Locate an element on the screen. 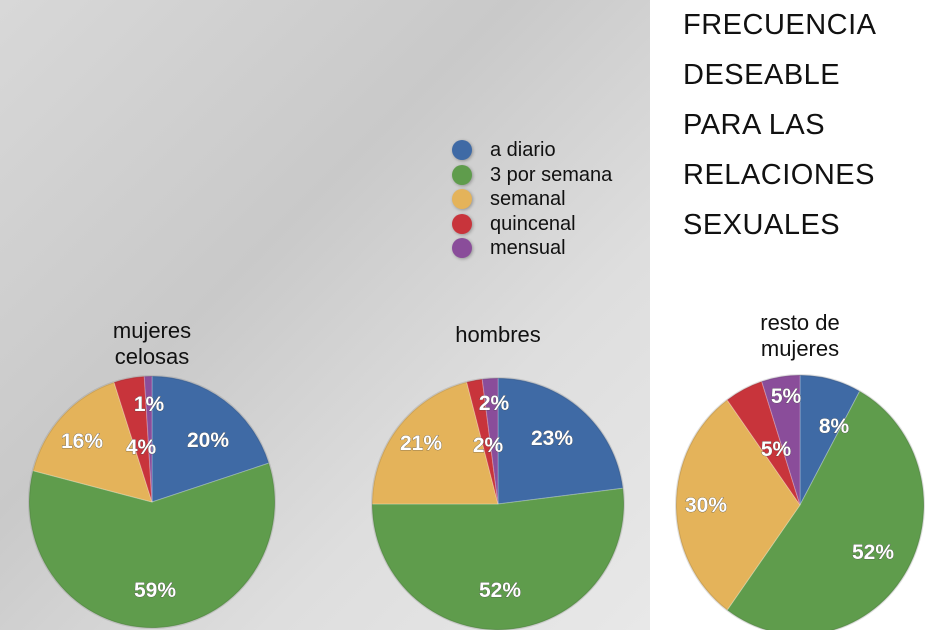 The height and width of the screenshot is (630, 946). legend-label: mensual is located at coordinates (528, 248).